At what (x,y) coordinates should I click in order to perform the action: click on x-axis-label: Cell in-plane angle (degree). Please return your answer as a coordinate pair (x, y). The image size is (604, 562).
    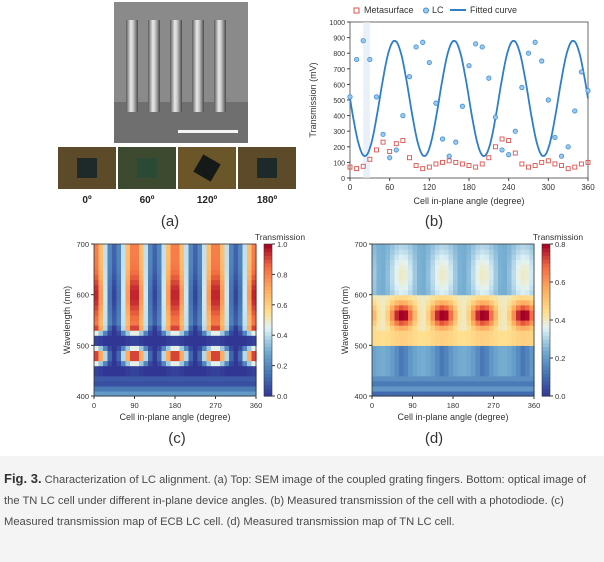
    Looking at the image, I should click on (452, 417).